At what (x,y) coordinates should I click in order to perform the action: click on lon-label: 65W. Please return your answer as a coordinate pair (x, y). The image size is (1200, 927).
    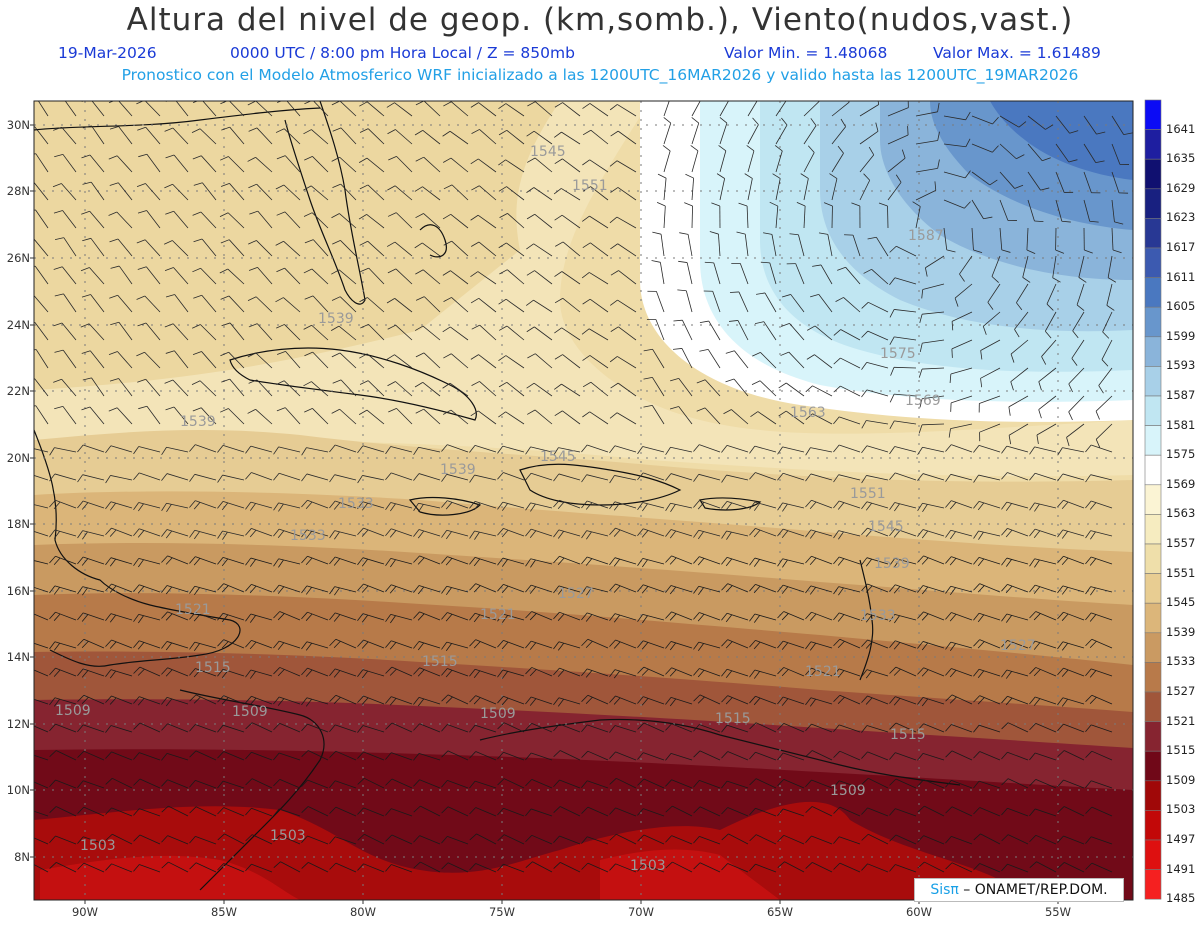
    Looking at the image, I should click on (779, 912).